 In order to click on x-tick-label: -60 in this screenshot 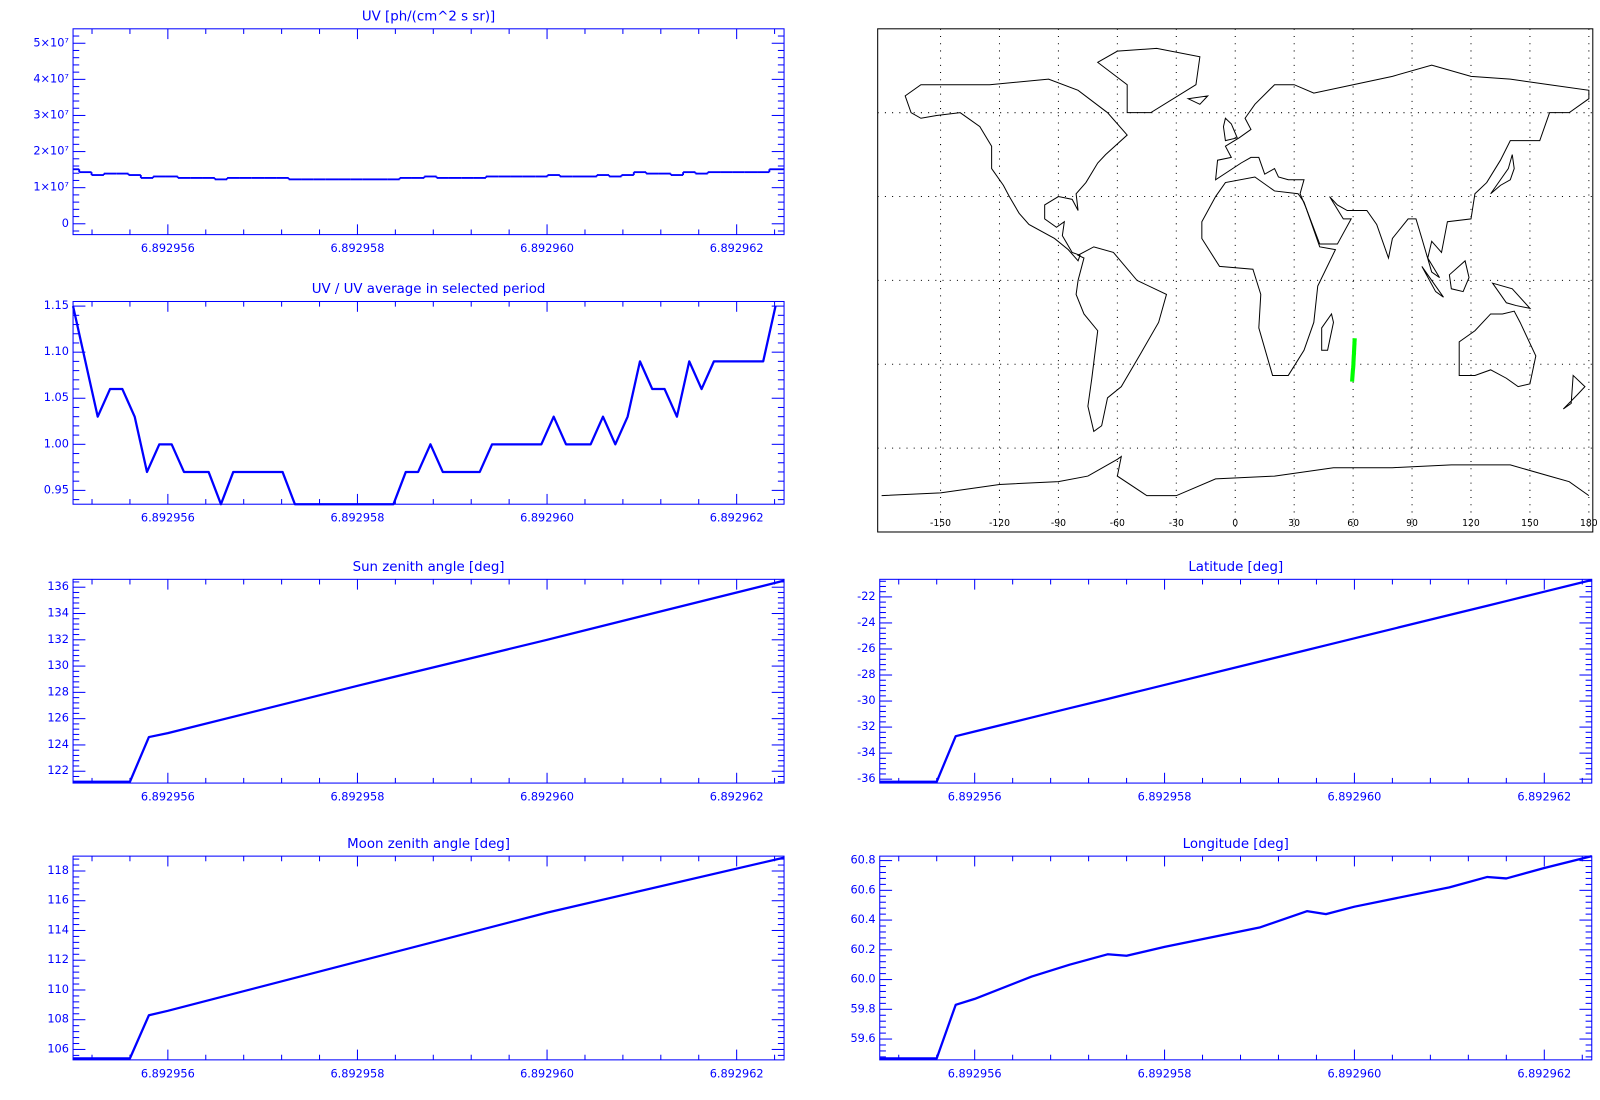, I will do `click(1117, 523)`.